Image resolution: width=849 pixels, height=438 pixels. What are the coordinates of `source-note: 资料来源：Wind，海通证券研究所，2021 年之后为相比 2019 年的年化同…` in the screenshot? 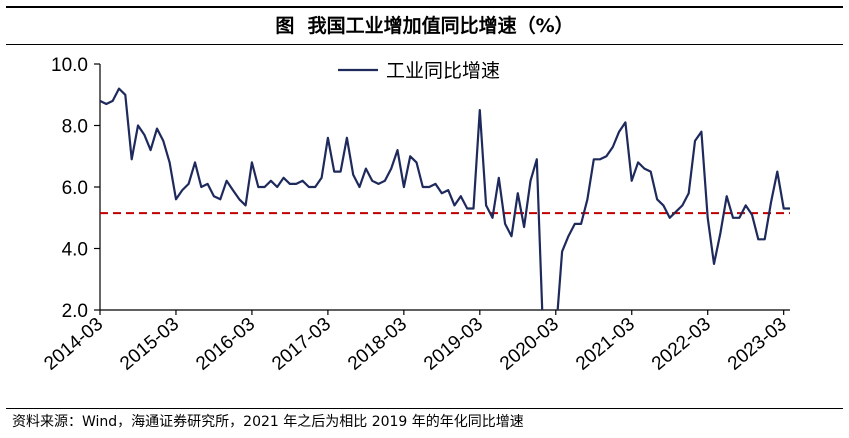 It's located at (268, 422).